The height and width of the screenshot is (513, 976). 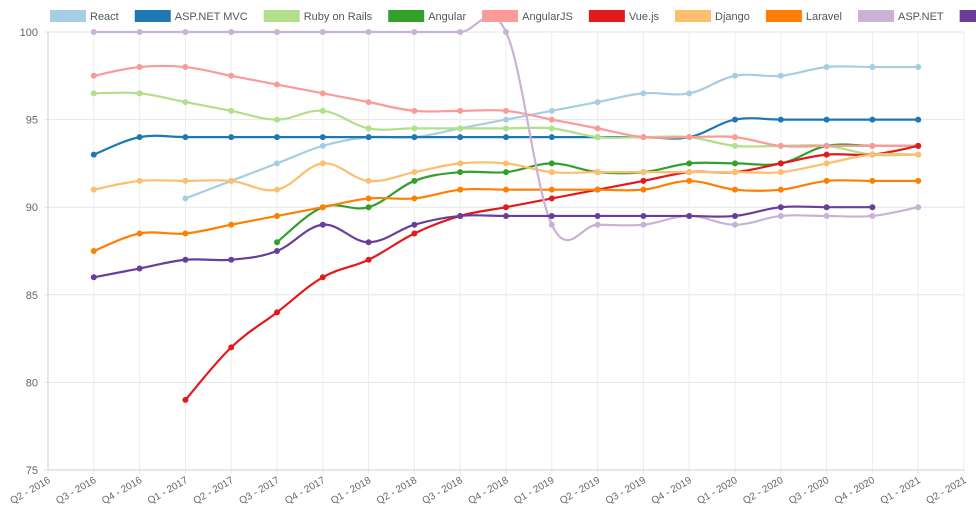 I want to click on legend-item-vue-js: Vue.js, so click(x=624, y=16).